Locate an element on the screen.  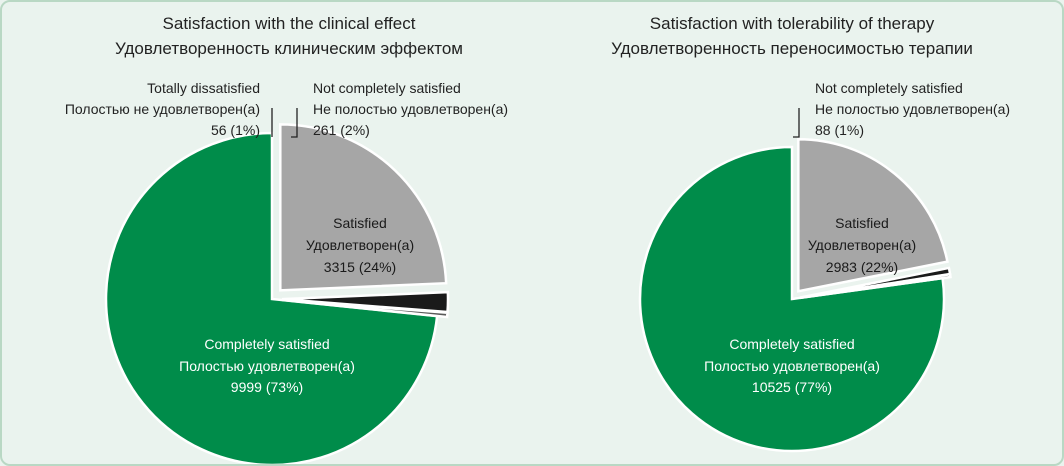
slice-value-label: 261 (2%) is located at coordinates (341, 130).